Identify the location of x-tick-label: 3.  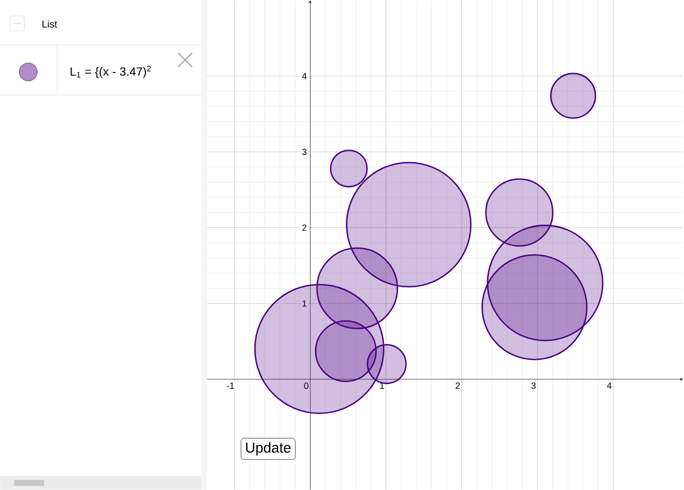
(533, 385).